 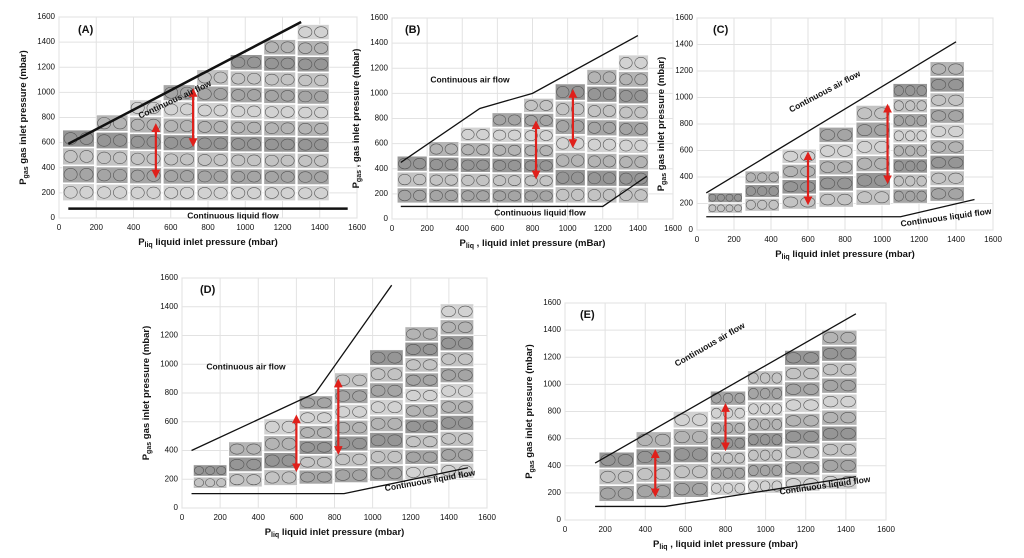 What do you see at coordinates (946, 217) in the screenshot?
I see `annotation: Continuous liquid flow` at bounding box center [946, 217].